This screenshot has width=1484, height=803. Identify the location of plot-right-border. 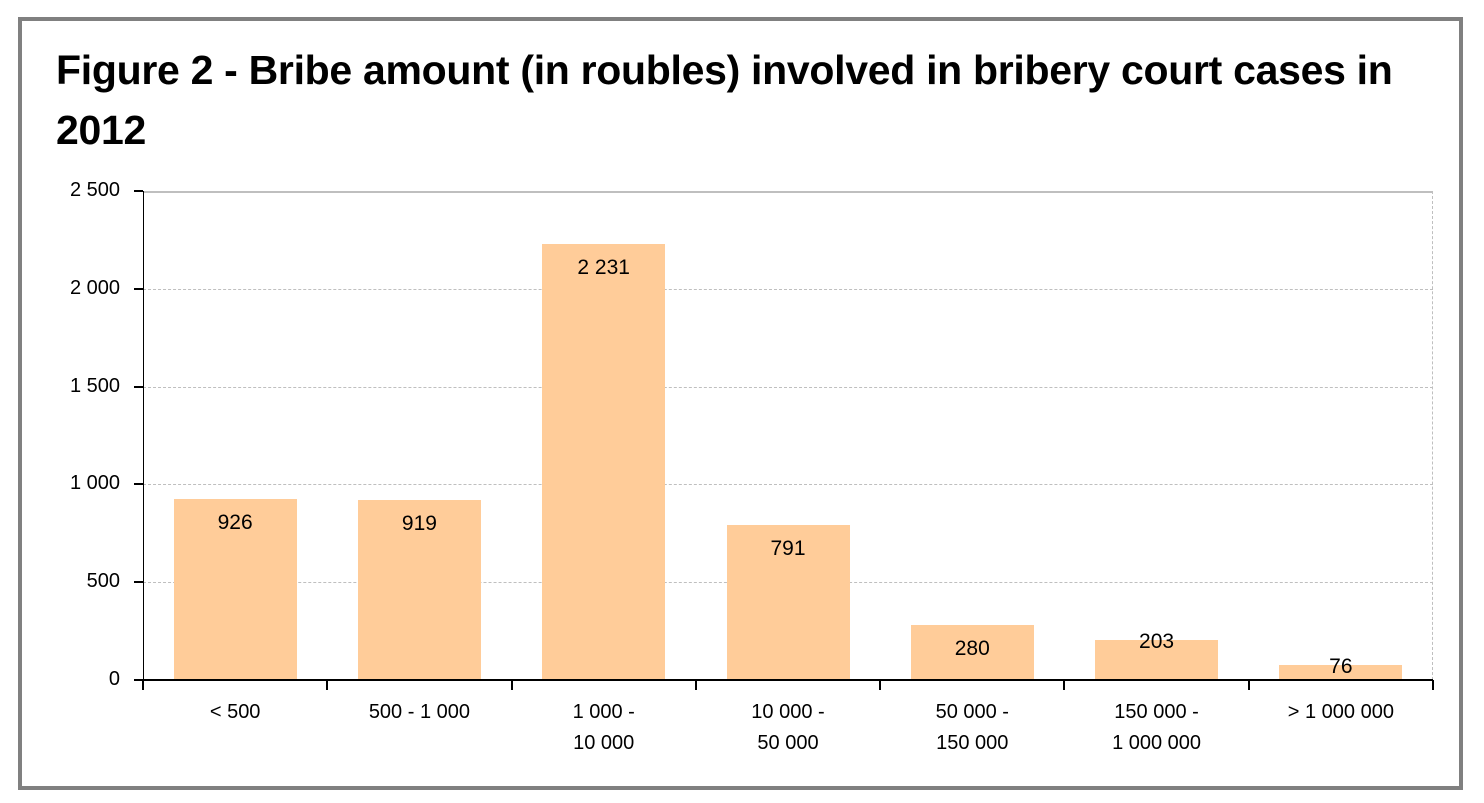
(1432, 435).